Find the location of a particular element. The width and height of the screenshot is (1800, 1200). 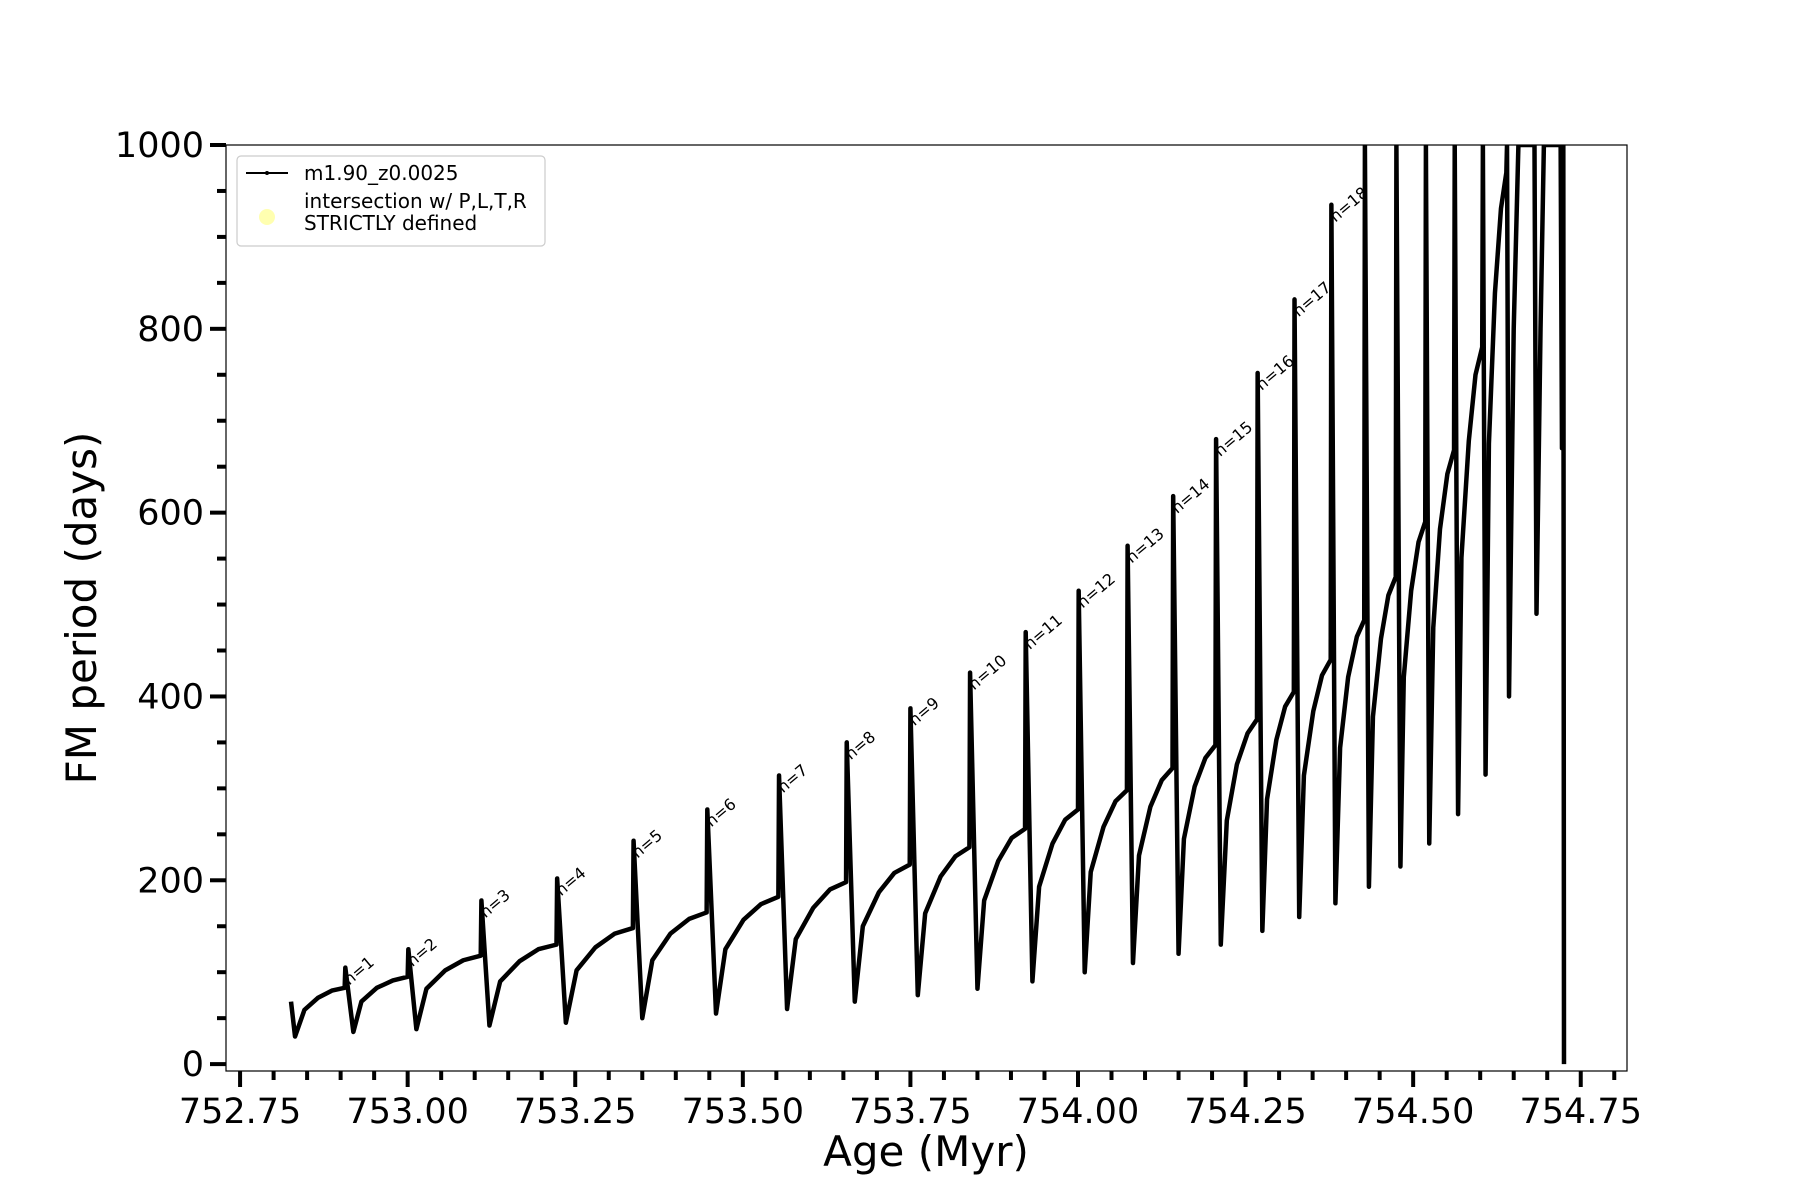

x-tick-label: 754.75 is located at coordinates (1581, 1112).